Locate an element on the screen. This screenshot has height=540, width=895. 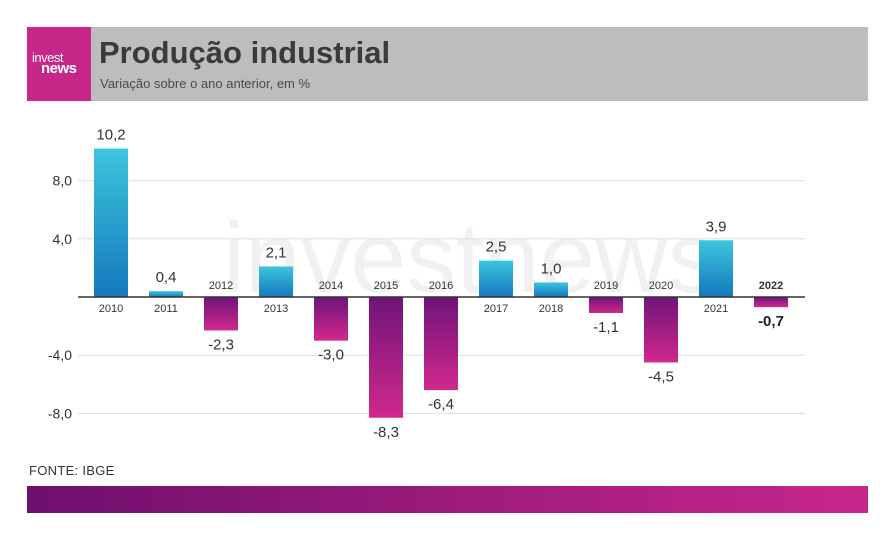
bar-2020 is located at coordinates (661, 330).